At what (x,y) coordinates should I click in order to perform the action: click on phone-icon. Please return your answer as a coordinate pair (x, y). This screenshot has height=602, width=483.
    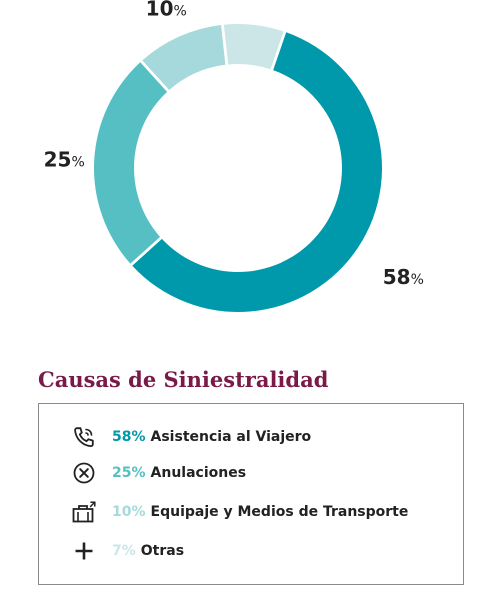
    Looking at the image, I should click on (84, 437).